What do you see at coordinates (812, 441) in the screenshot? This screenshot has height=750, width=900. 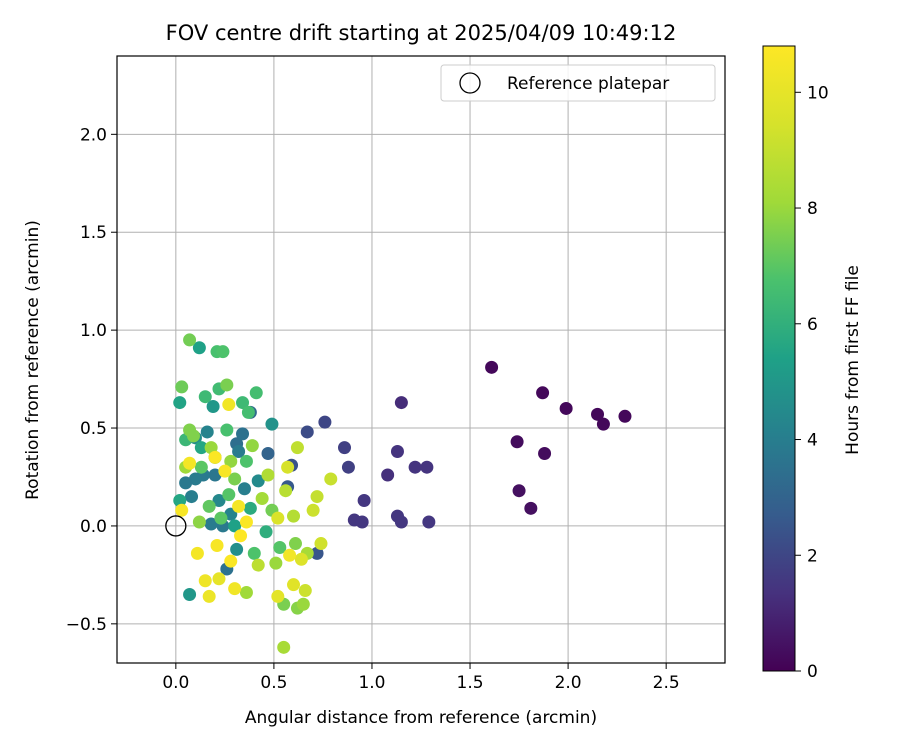 I see `colorbar-tick-label: 4` at bounding box center [812, 441].